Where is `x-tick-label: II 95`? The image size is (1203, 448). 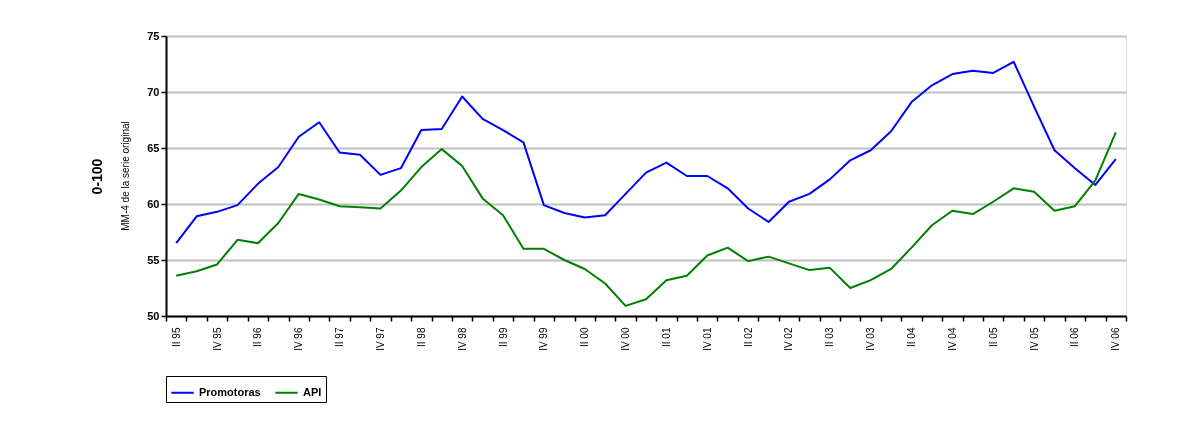 x-tick-label: II 95 is located at coordinates (176, 337).